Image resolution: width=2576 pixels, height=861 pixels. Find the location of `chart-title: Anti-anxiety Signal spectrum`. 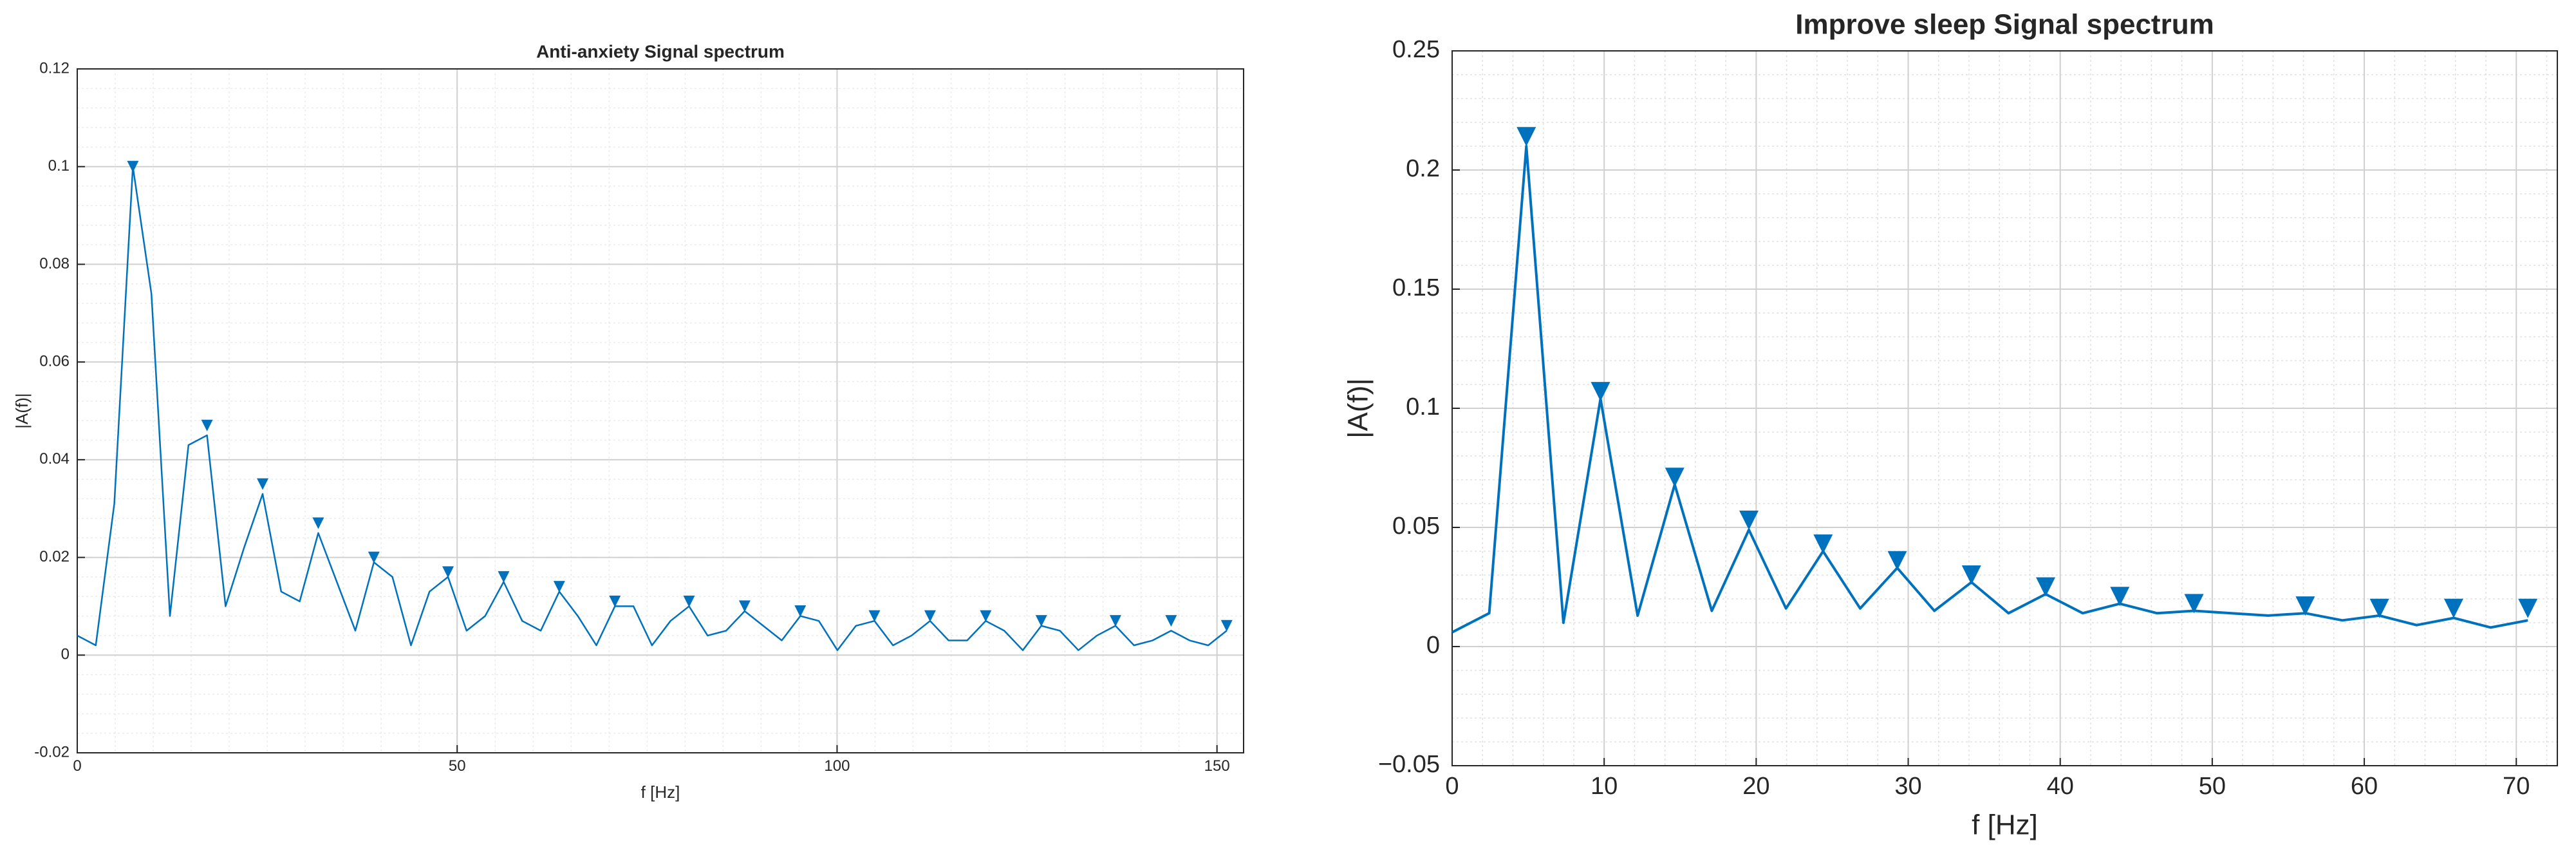

chart-title: Anti-anxiety Signal spectrum is located at coordinates (660, 51).